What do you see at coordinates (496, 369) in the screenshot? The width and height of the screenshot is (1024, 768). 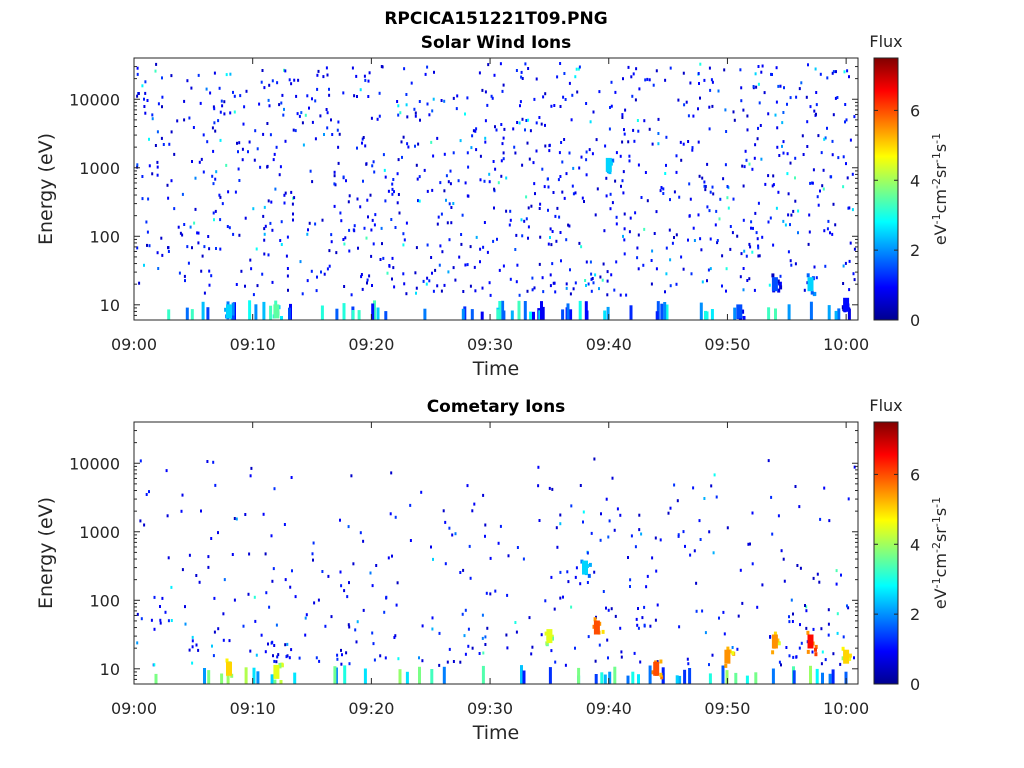 I see `solar-wind-x-label: Time` at bounding box center [496, 369].